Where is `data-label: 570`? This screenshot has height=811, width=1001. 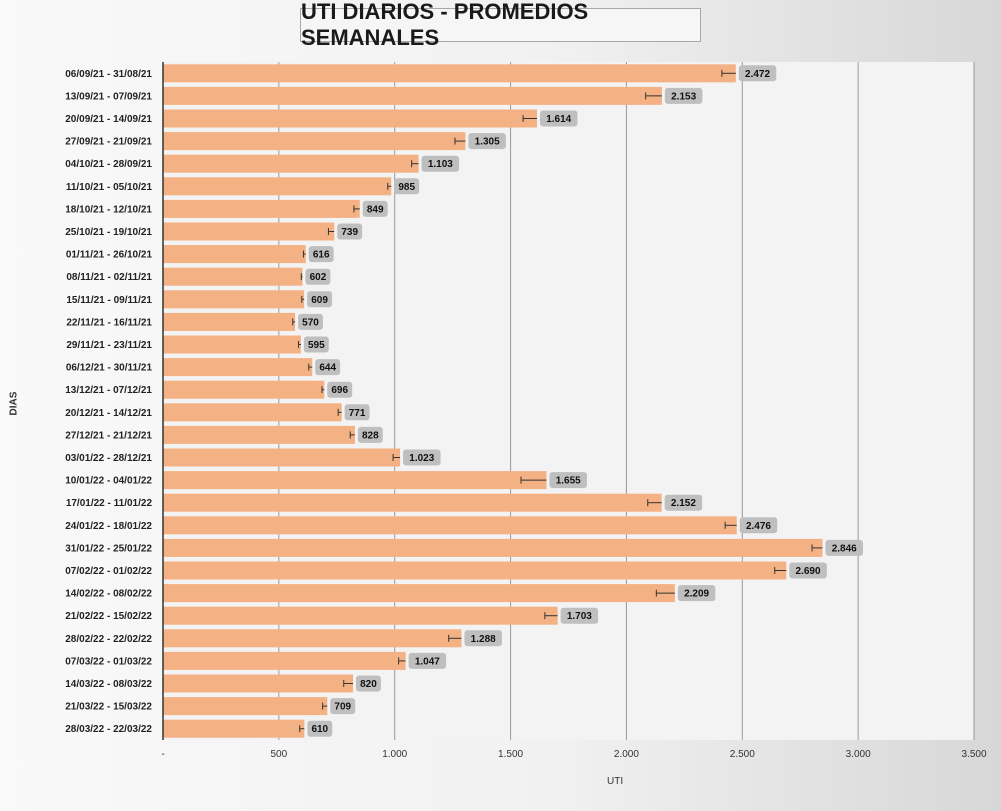
data-label: 570 is located at coordinates (310, 322).